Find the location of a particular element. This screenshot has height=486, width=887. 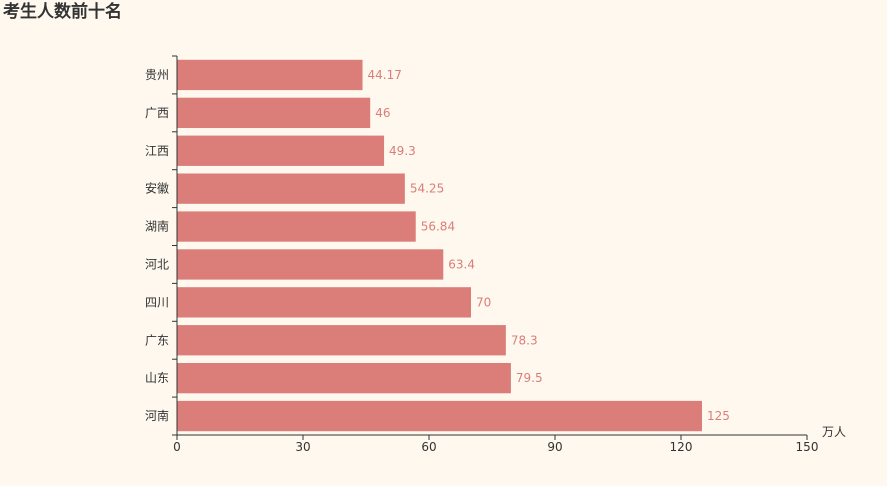

bar-广西 is located at coordinates (274, 113).